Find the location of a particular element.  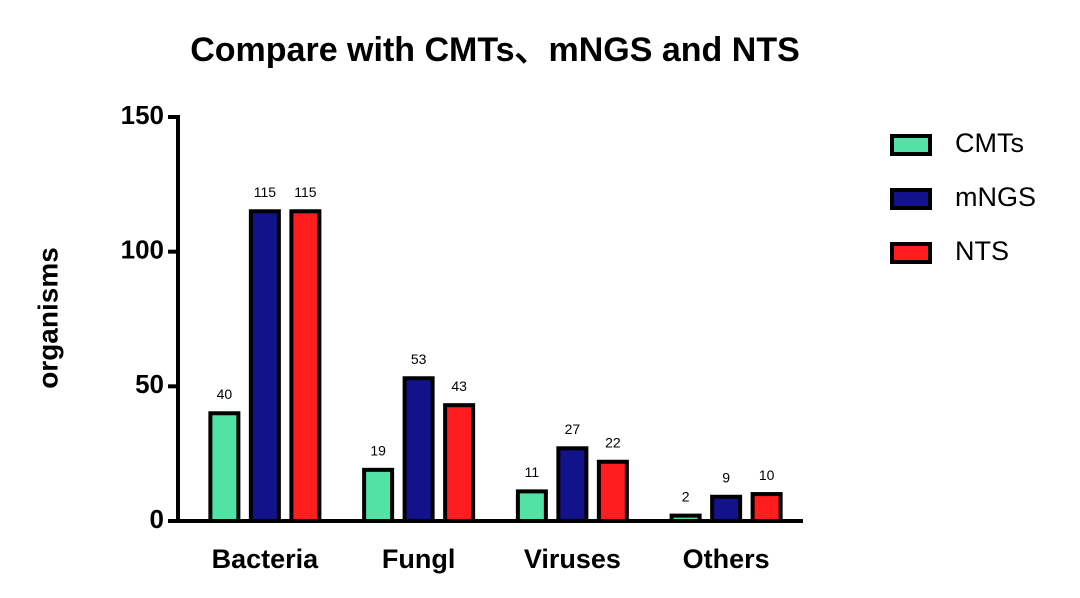

value-label: 40 is located at coordinates (225, 394).